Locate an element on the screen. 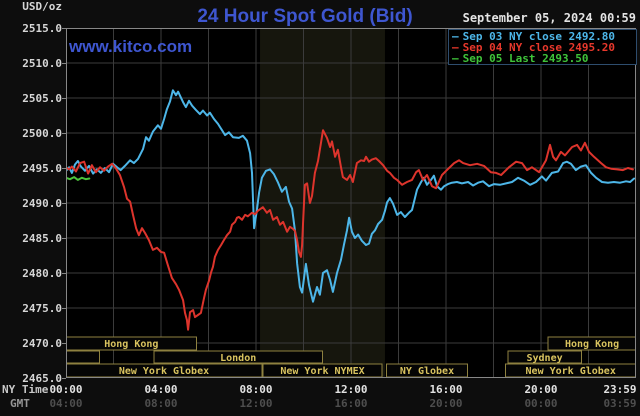  session-label: NY Globex is located at coordinates (427, 371).